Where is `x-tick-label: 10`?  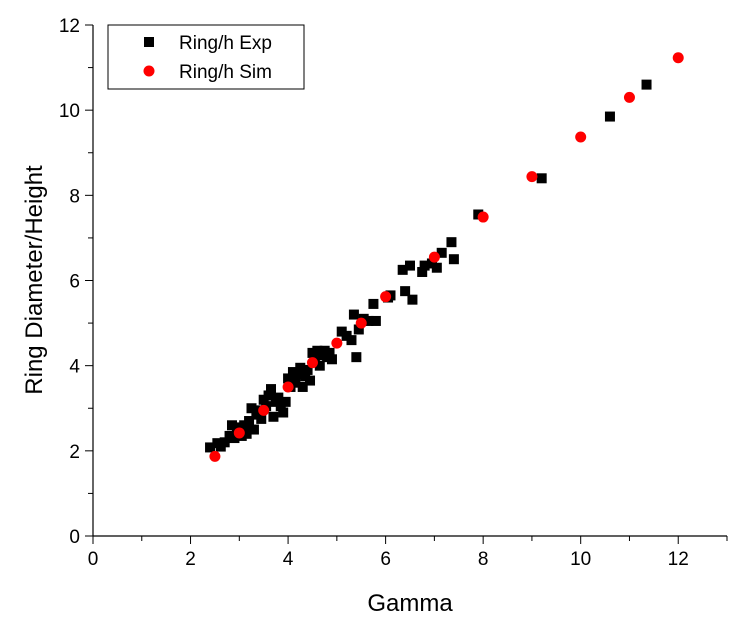 x-tick-label: 10 is located at coordinates (580, 559).